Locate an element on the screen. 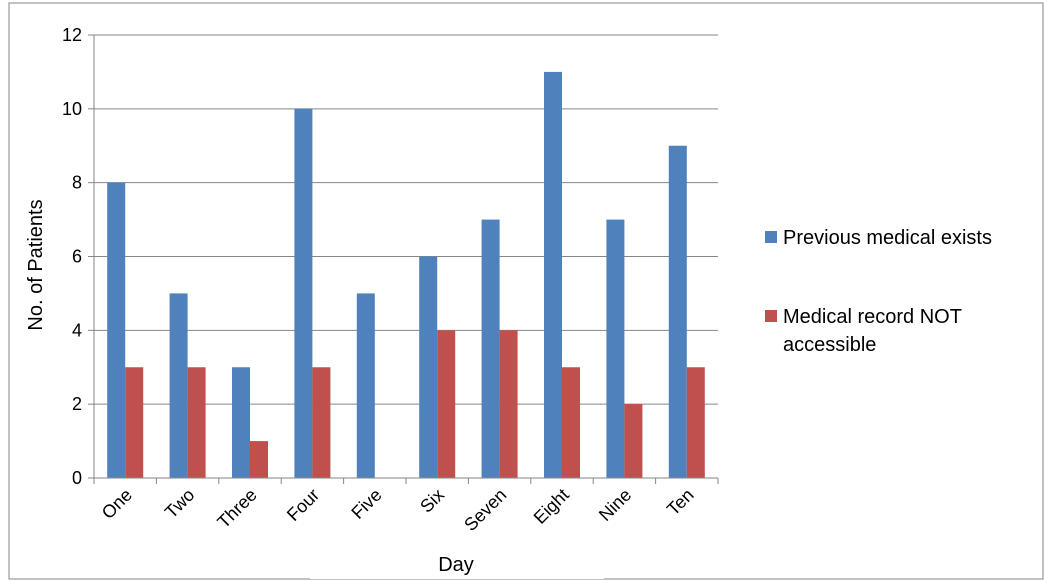 The width and height of the screenshot is (1049, 584). y-tick-label: 4 is located at coordinates (77, 330).